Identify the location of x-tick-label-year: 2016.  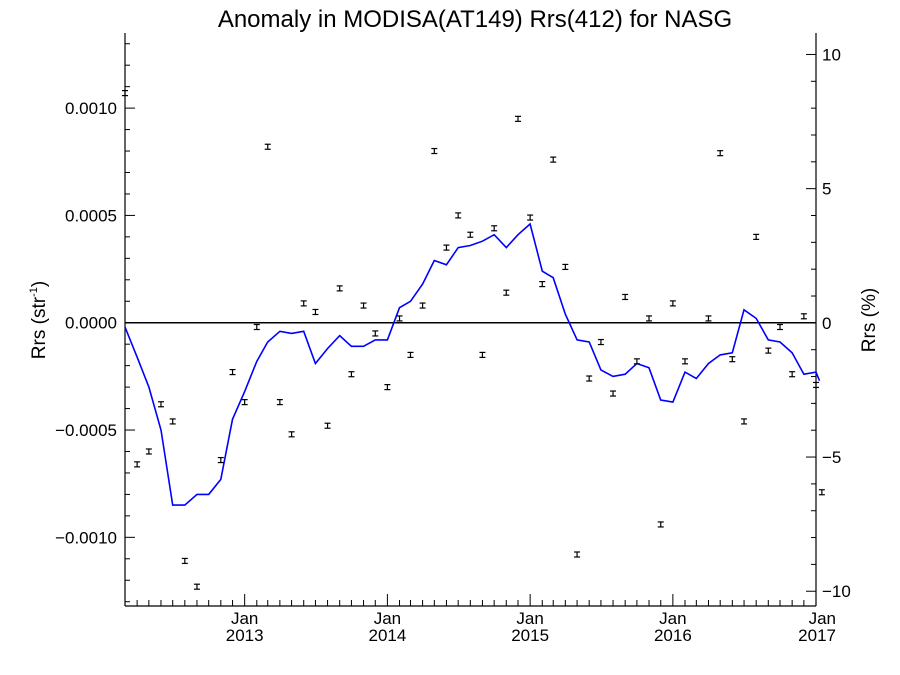
(673, 635).